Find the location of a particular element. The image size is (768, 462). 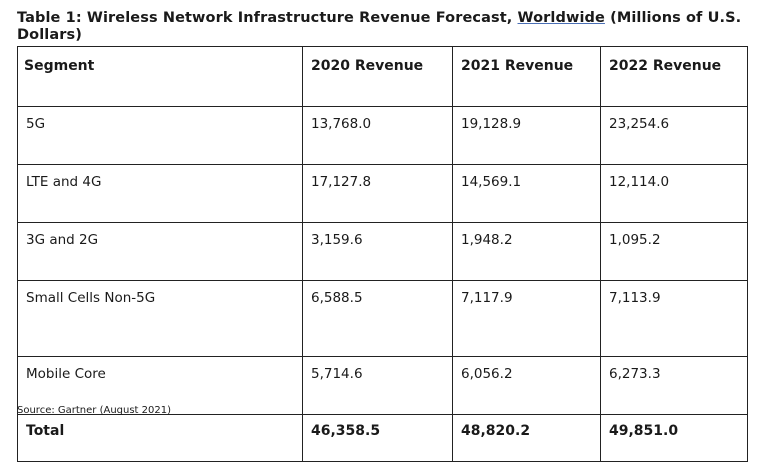

revenue-2021-cell: 6,056.2 is located at coordinates (526, 385).